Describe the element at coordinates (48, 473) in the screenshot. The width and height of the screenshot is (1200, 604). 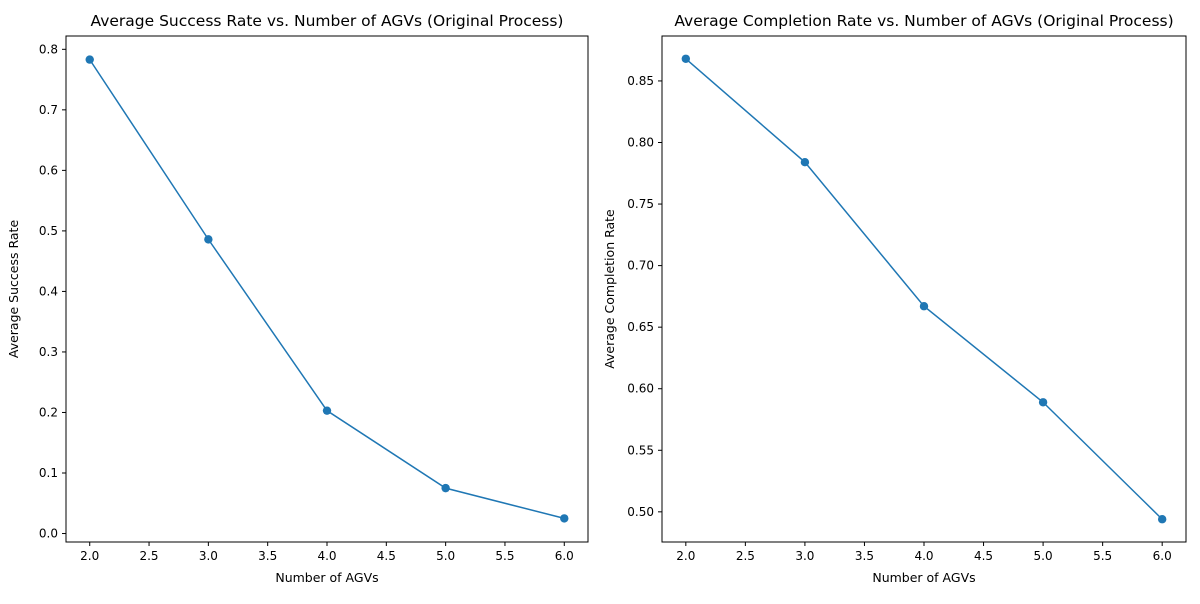
I see `y-tick-label: 0.1` at that location.